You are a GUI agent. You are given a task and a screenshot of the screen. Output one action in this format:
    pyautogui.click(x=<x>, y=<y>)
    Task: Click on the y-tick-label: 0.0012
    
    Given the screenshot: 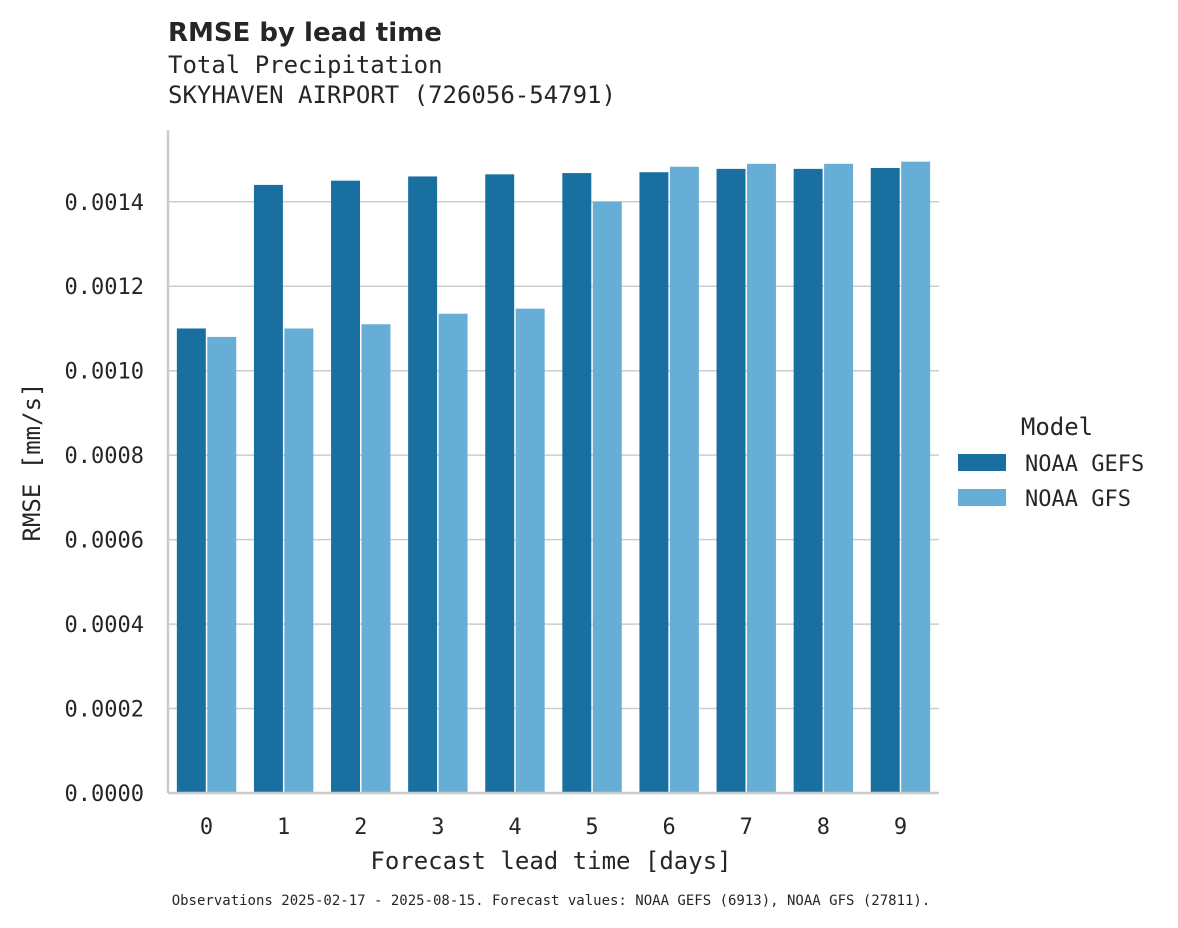 What is the action you would take?
    pyautogui.click(x=104, y=287)
    